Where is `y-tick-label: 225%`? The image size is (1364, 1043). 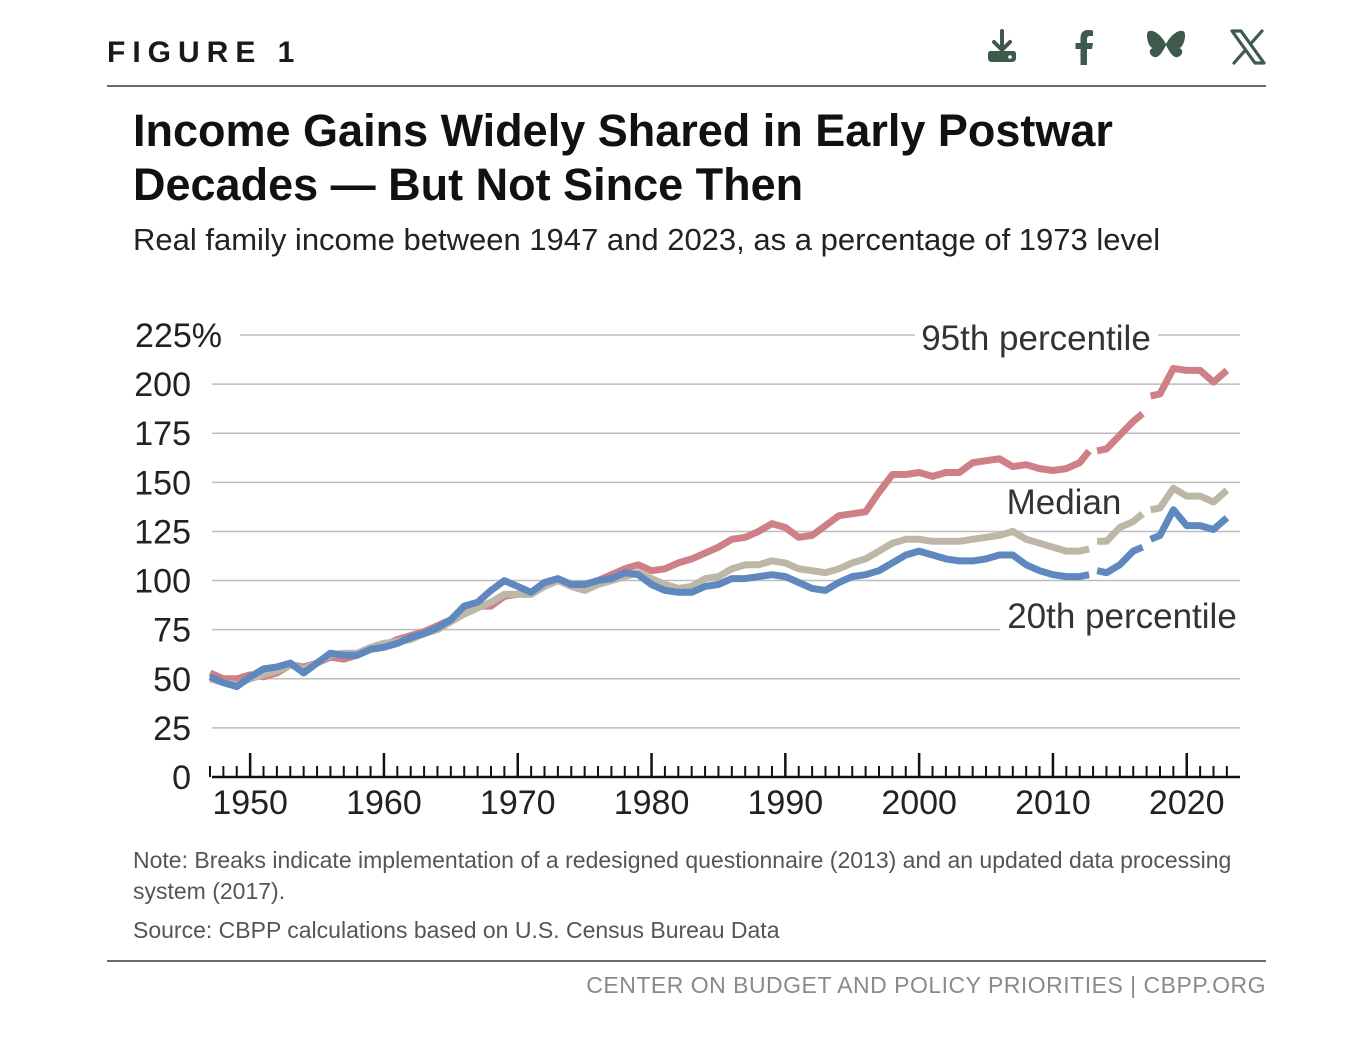
y-tick-label: 225% is located at coordinates (178, 336).